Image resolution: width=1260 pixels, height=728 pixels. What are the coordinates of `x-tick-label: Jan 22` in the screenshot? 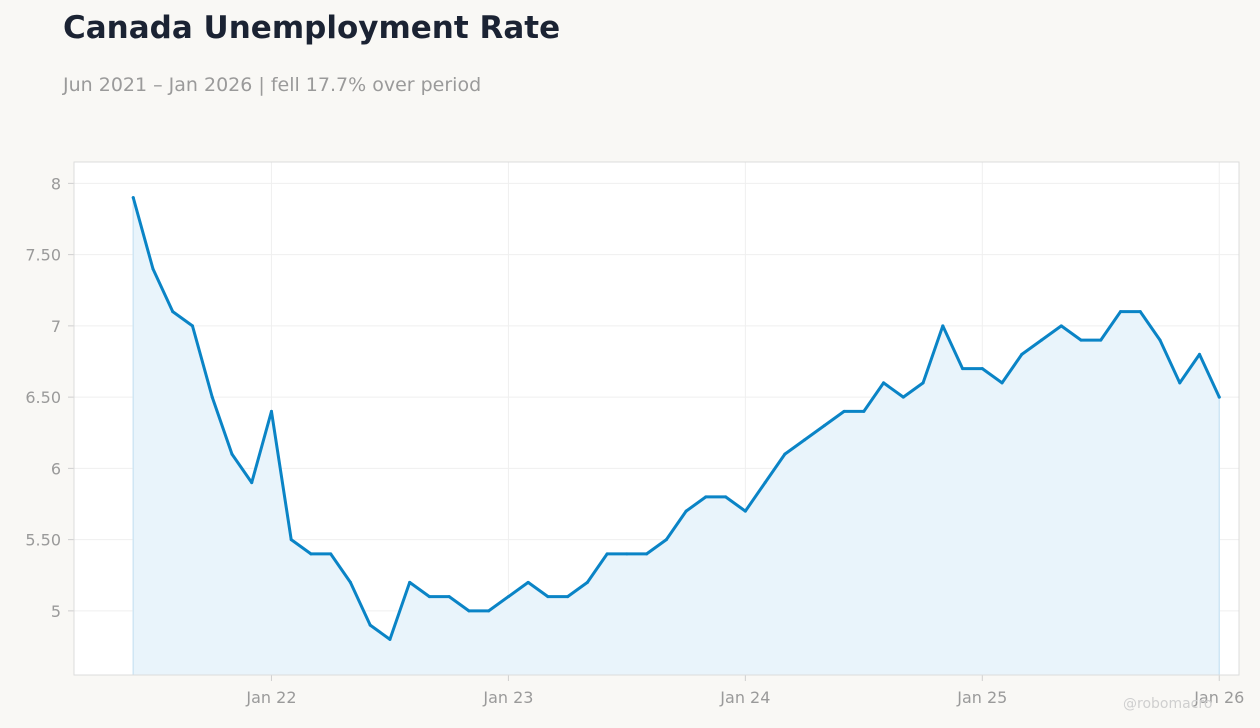 It's located at (270, 697).